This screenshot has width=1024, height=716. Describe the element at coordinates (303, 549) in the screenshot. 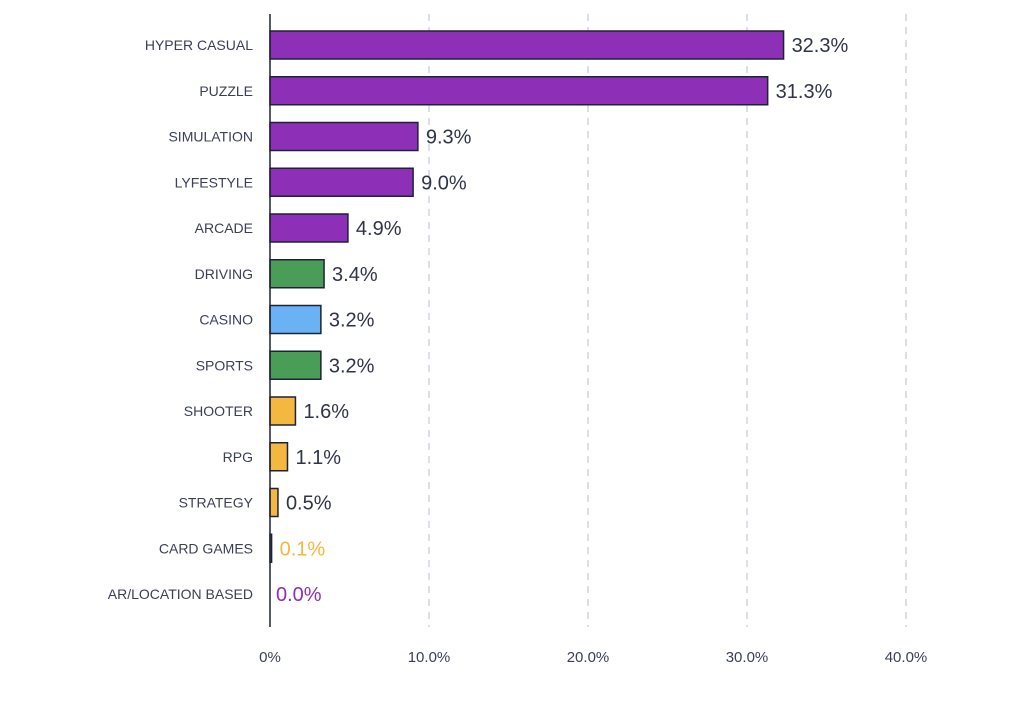

I see `value-label: 0.1%` at that location.